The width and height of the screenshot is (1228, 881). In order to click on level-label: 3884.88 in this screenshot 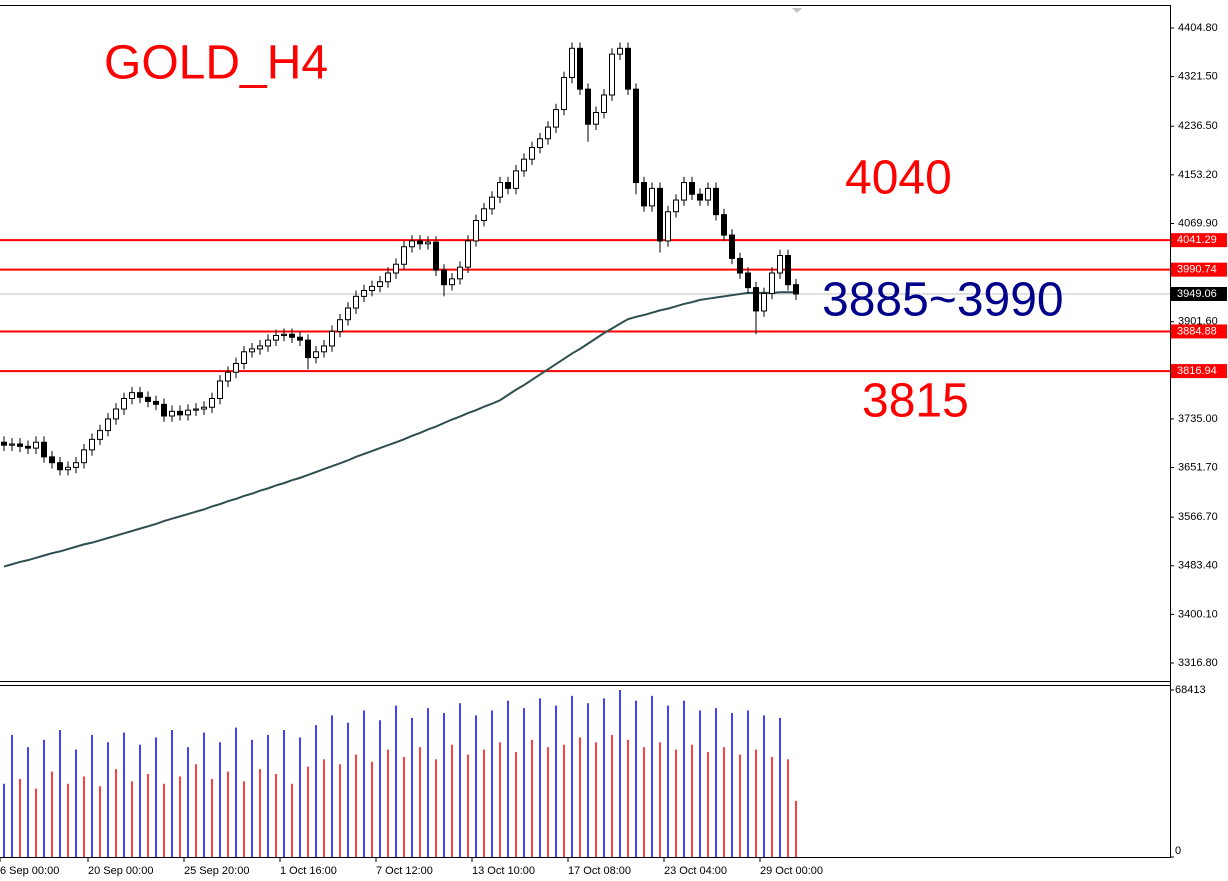, I will do `click(1197, 331)`.